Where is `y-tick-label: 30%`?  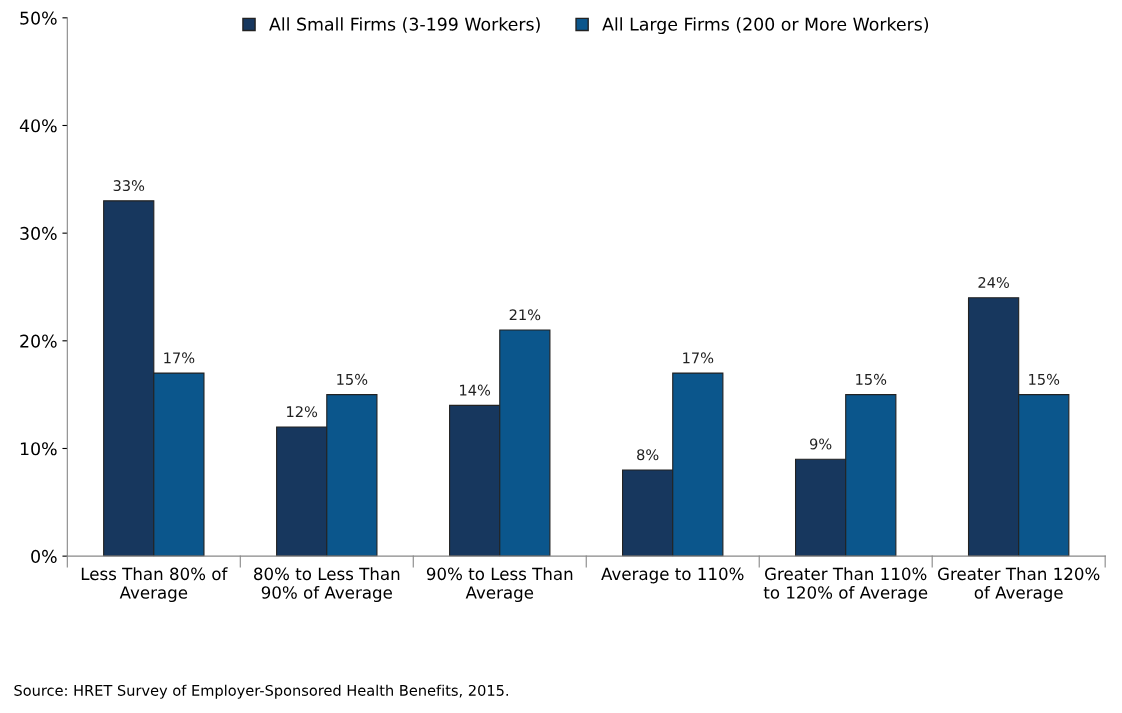
y-tick-label: 30% is located at coordinates (38, 233).